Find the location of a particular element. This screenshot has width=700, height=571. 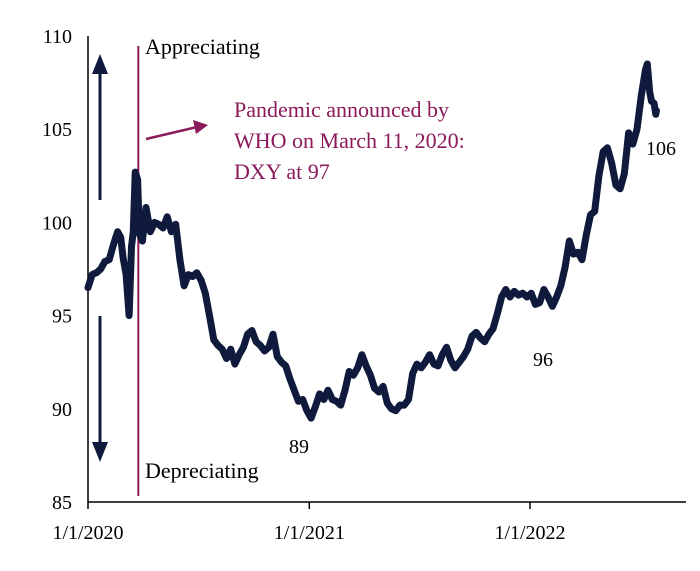

y-tick-label: 110 is located at coordinates (57, 37).